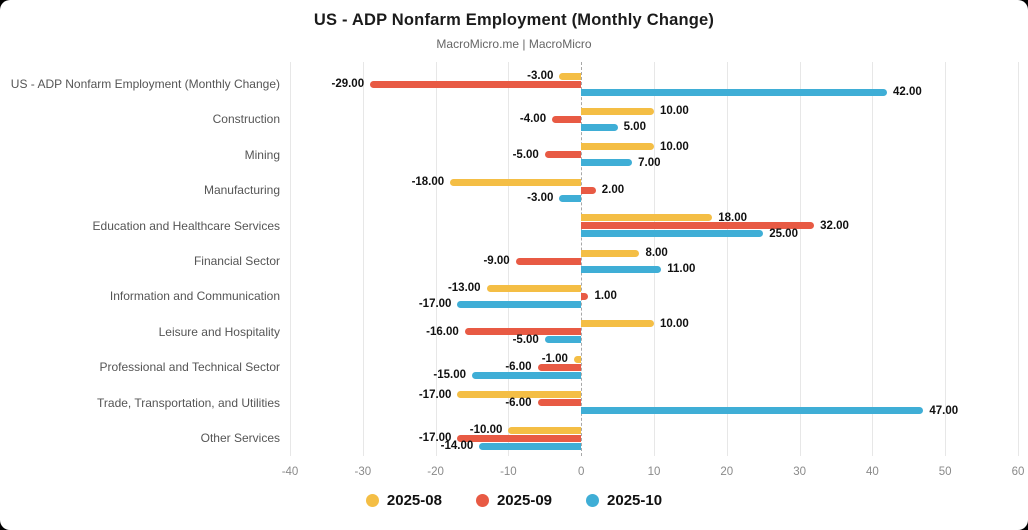  Describe the element at coordinates (236, 261) in the screenshot. I see `category-label: Financial Sector` at that location.